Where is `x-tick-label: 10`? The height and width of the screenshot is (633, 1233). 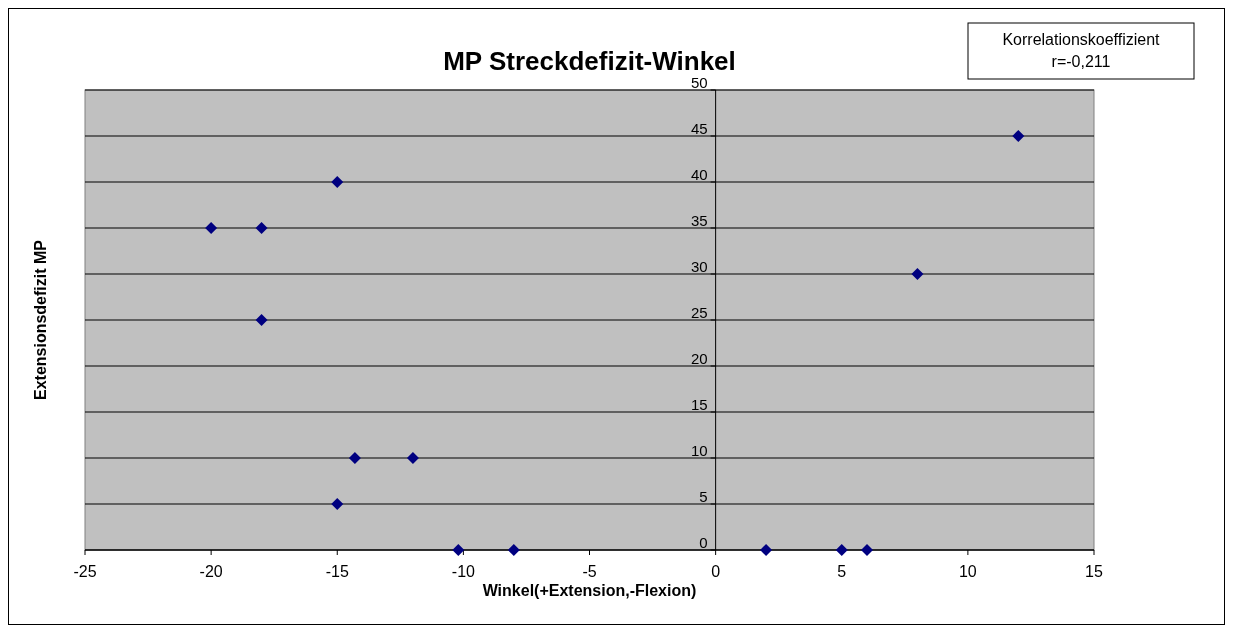
x-tick-label: 10 is located at coordinates (967, 571).